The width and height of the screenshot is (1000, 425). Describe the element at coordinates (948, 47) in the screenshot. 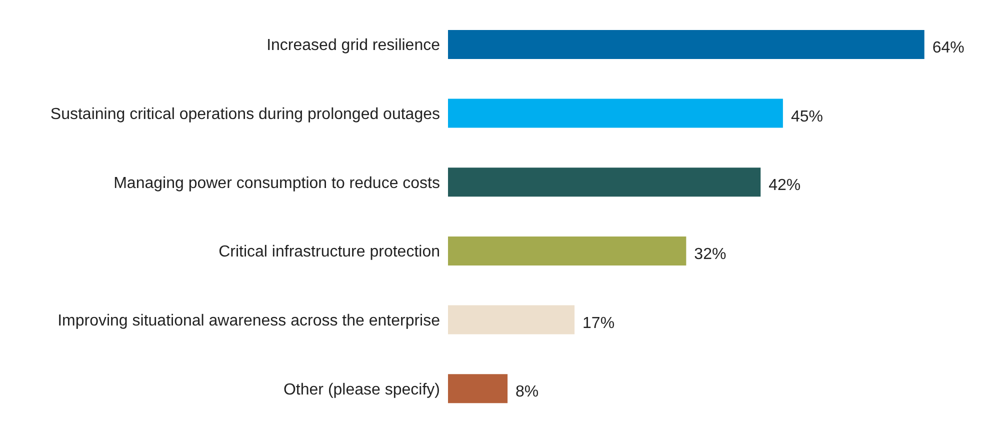

I see `data-label: 64%` at that location.